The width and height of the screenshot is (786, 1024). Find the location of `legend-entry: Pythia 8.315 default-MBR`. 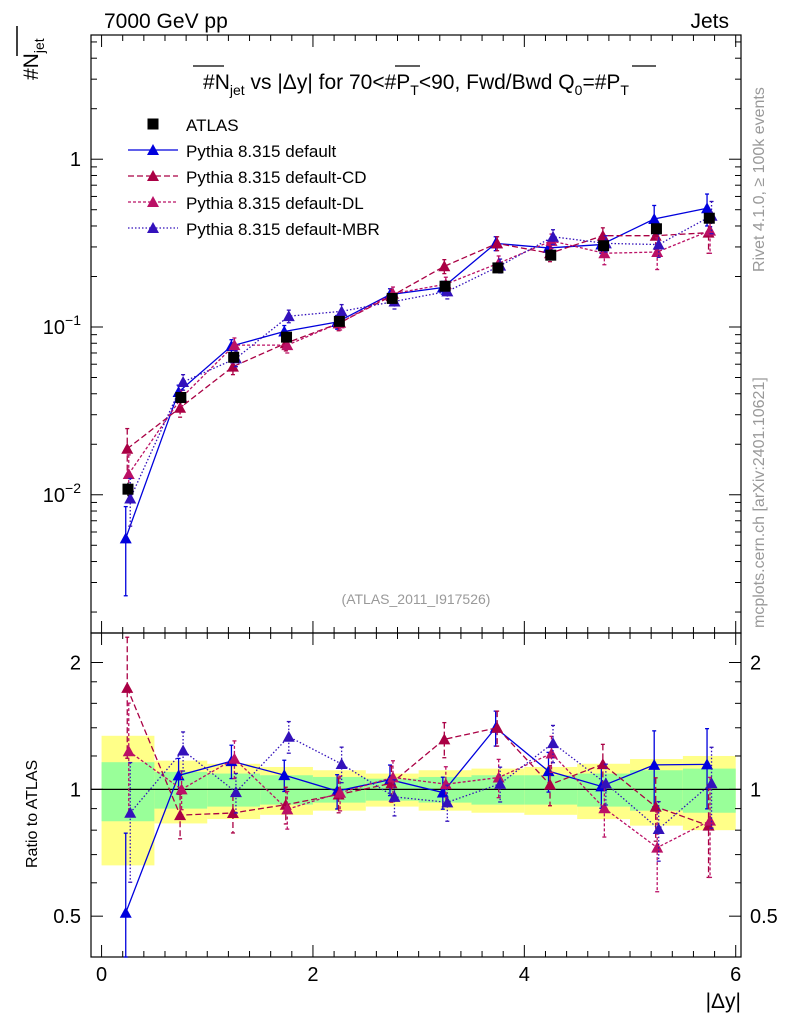

legend-entry: Pythia 8.315 default-MBR is located at coordinates (254, 229).